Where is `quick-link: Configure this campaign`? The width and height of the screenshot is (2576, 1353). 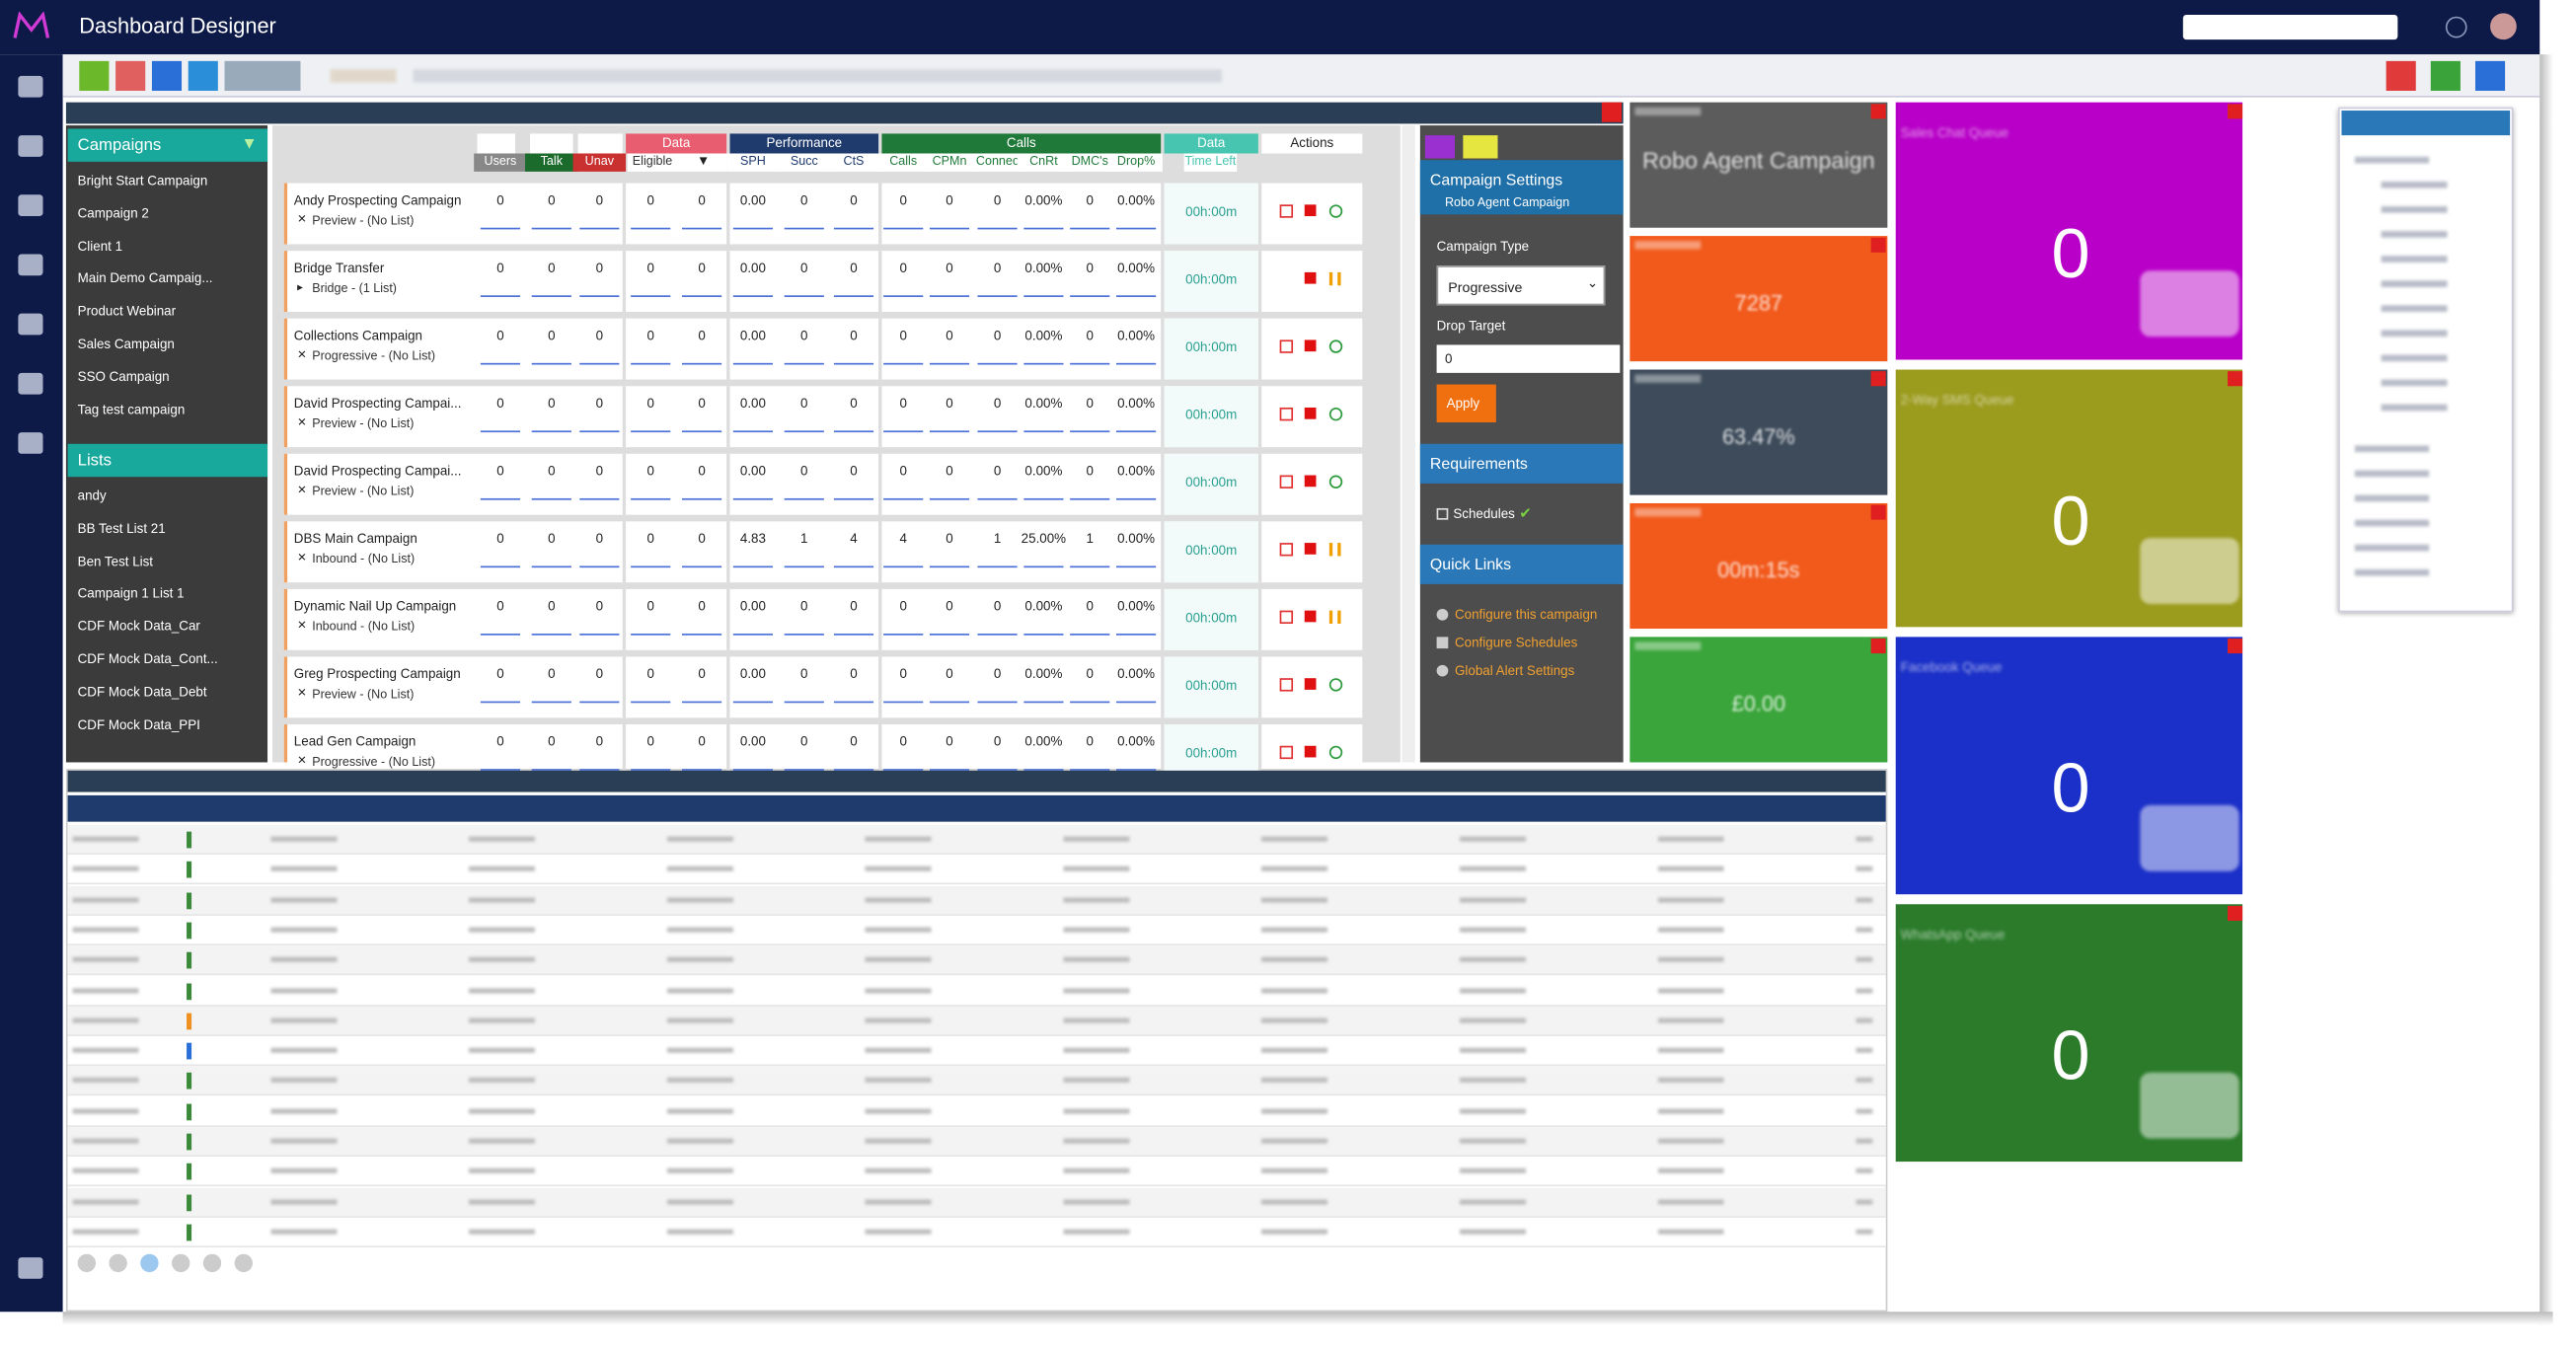 quick-link: Configure this campaign is located at coordinates (1526, 615).